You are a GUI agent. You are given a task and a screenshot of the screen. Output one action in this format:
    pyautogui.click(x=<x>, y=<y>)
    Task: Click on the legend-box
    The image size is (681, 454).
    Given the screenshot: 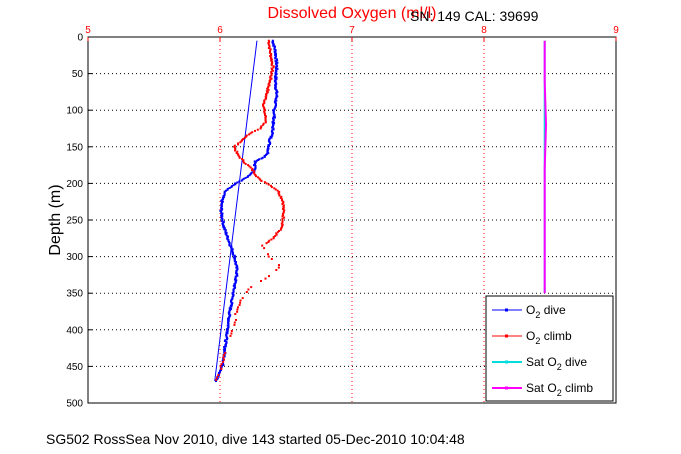 What is the action you would take?
    pyautogui.click(x=549, y=348)
    